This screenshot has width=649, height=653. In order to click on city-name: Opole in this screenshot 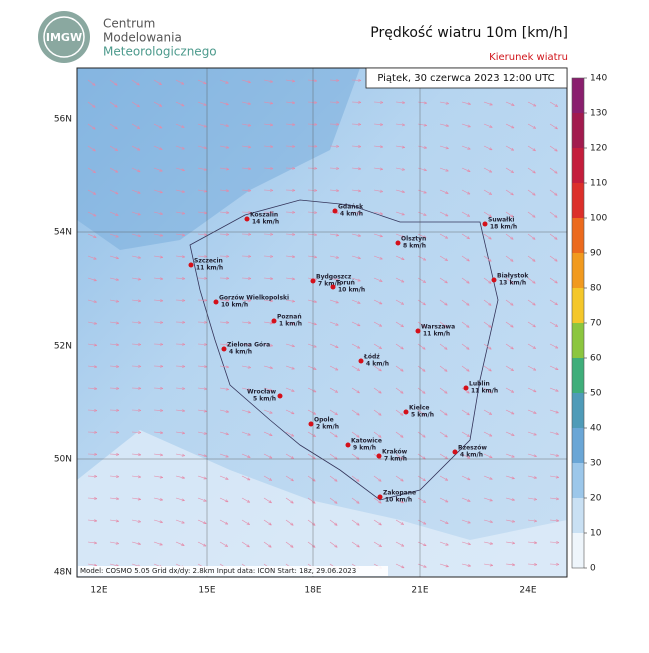, I will do `click(324, 420)`.